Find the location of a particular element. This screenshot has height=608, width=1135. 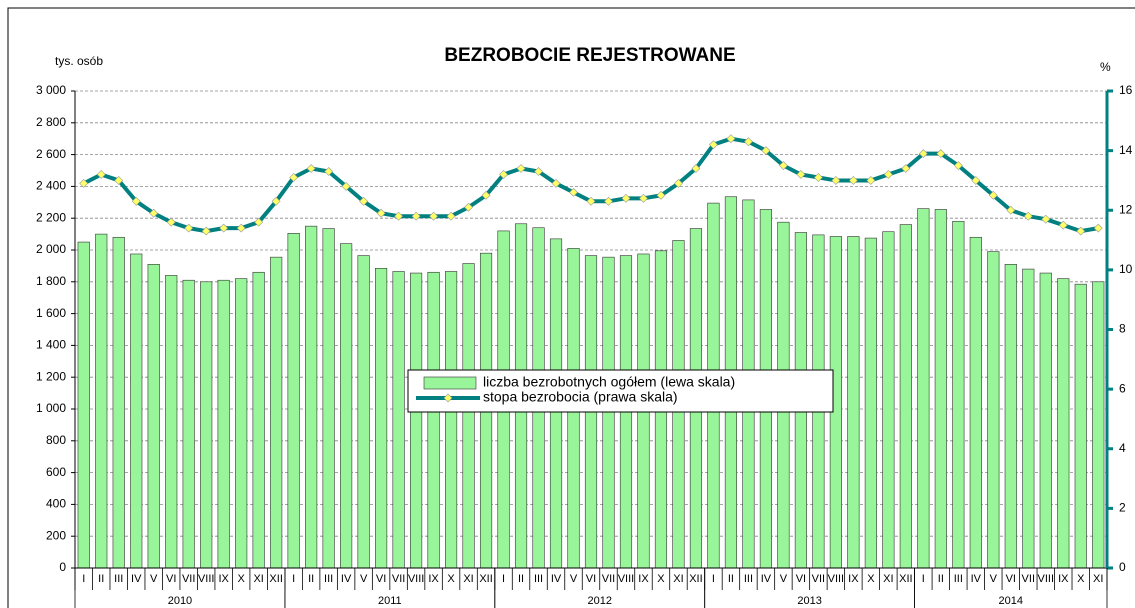

y2-tick-label: 12 is located at coordinates (1126, 209).